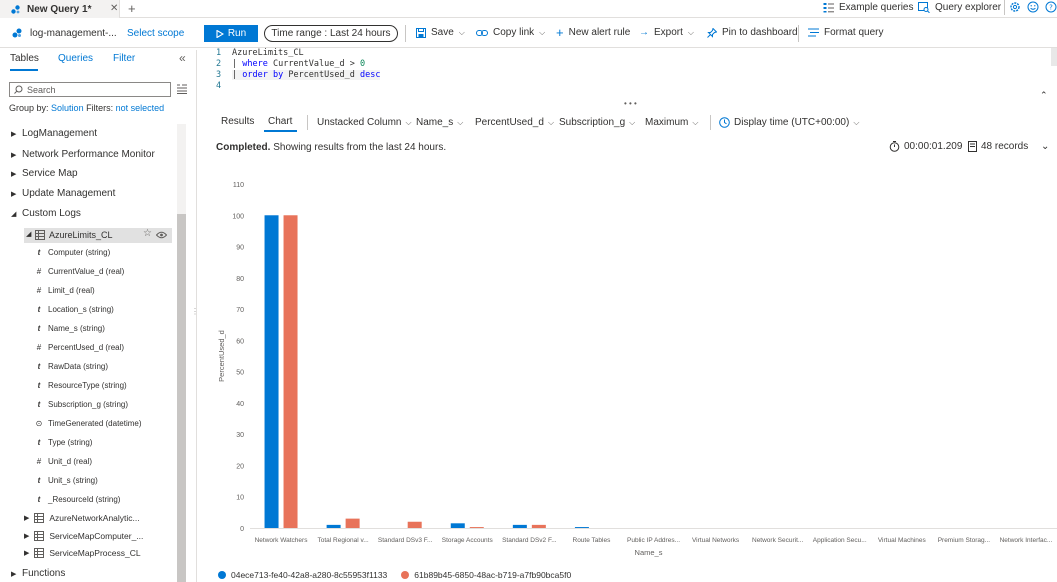 Image resolution: width=1057 pixels, height=582 pixels. I want to click on column-item: # Unit_d (real), so click(63, 461).